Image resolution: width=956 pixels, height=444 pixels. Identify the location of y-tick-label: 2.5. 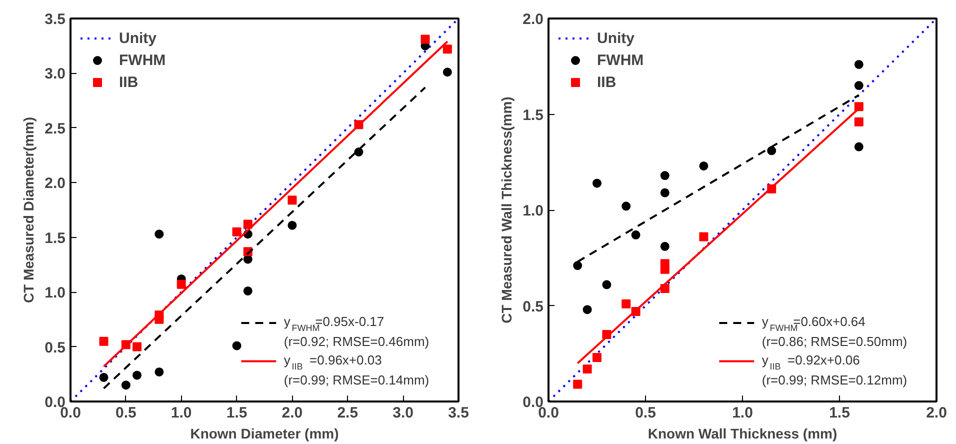
(55, 129).